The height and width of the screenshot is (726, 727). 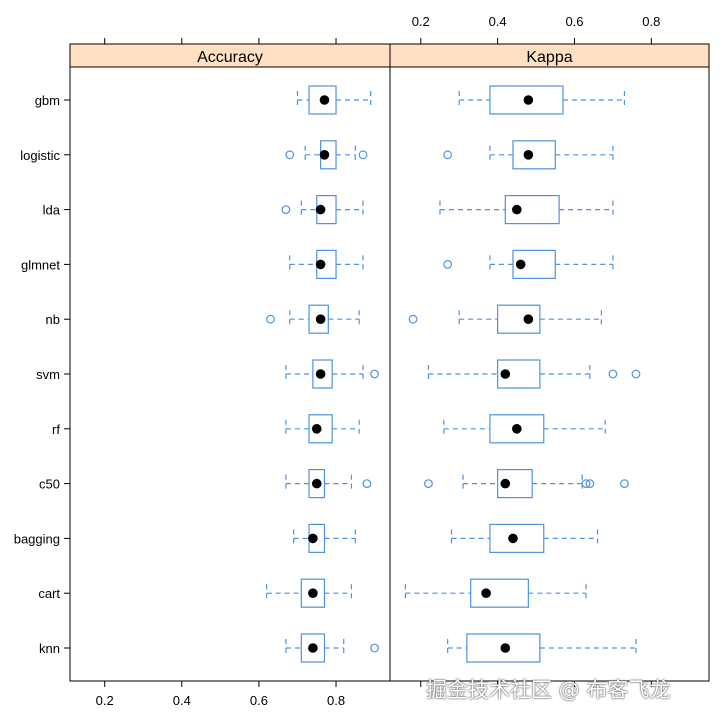 I want to click on y-label-rf: rf, so click(x=56, y=429).